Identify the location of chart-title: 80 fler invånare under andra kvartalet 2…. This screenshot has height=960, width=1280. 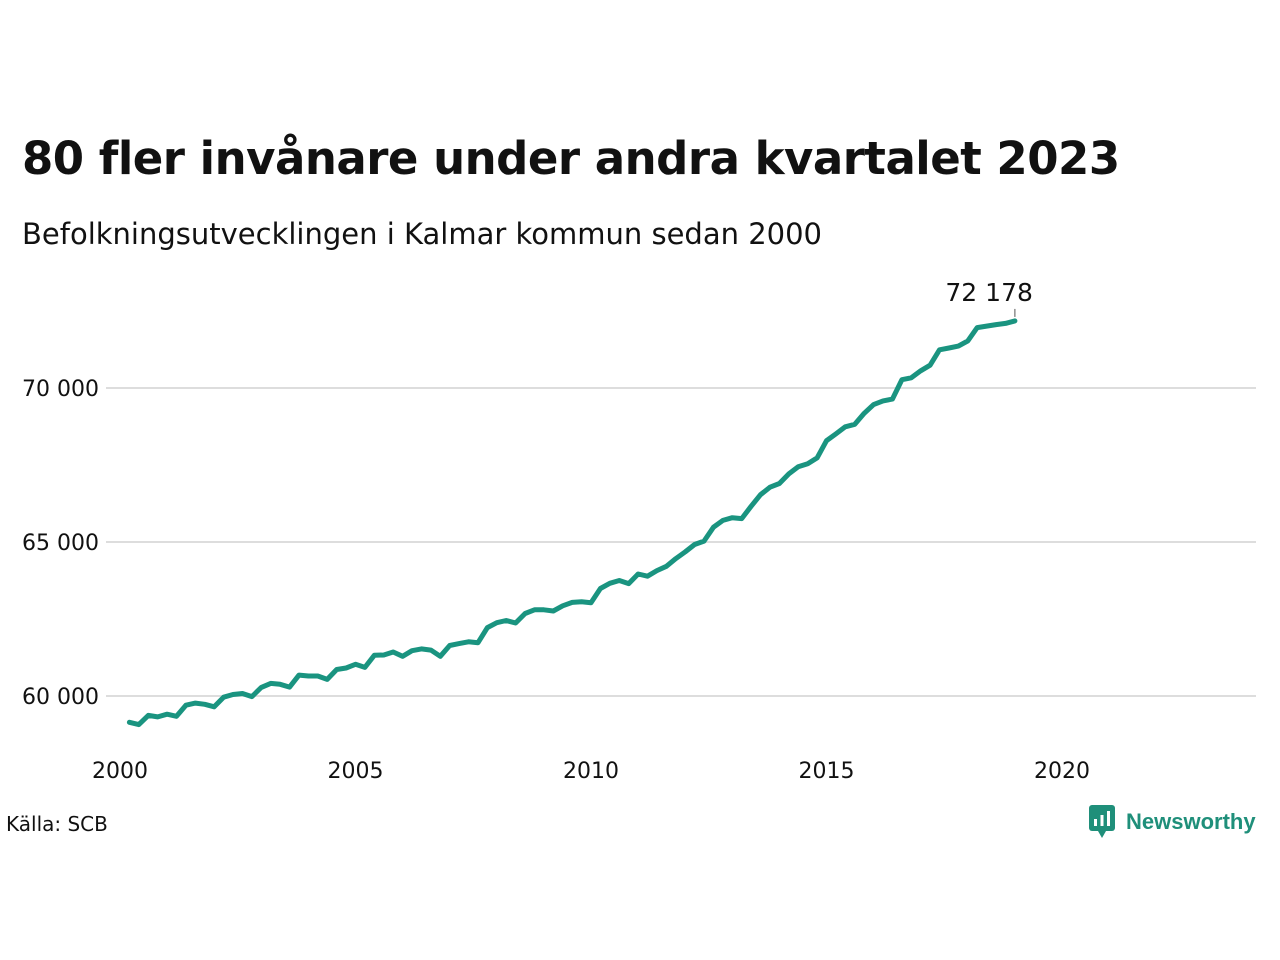
(571, 158).